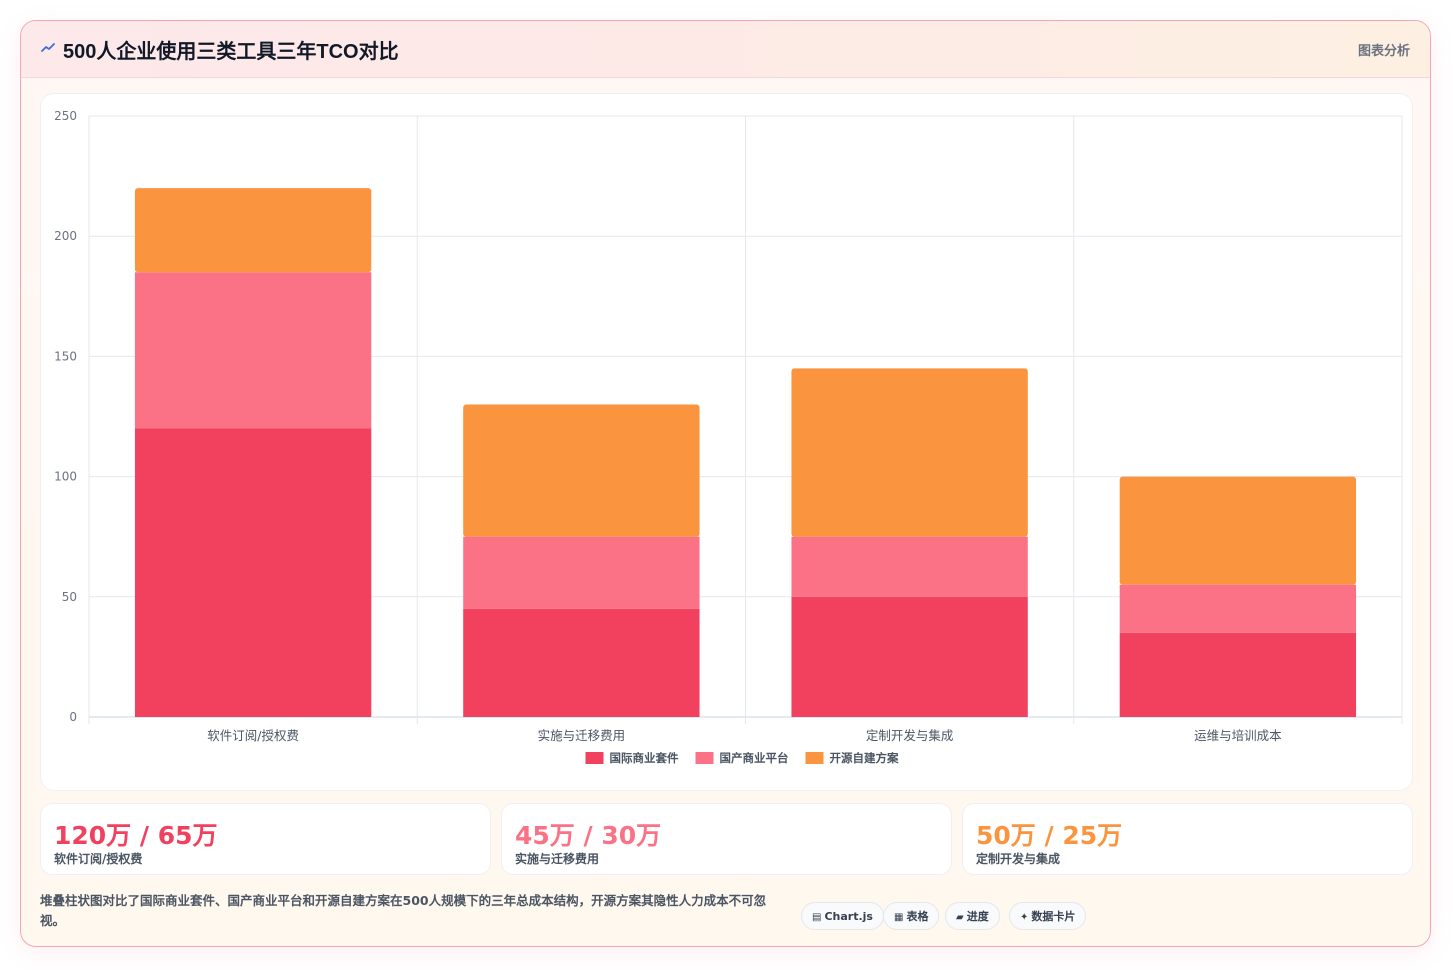 Image resolution: width=1453 pixels, height=970 pixels. What do you see at coordinates (899, 917) in the screenshot?
I see `table-icon: ▦` at bounding box center [899, 917].